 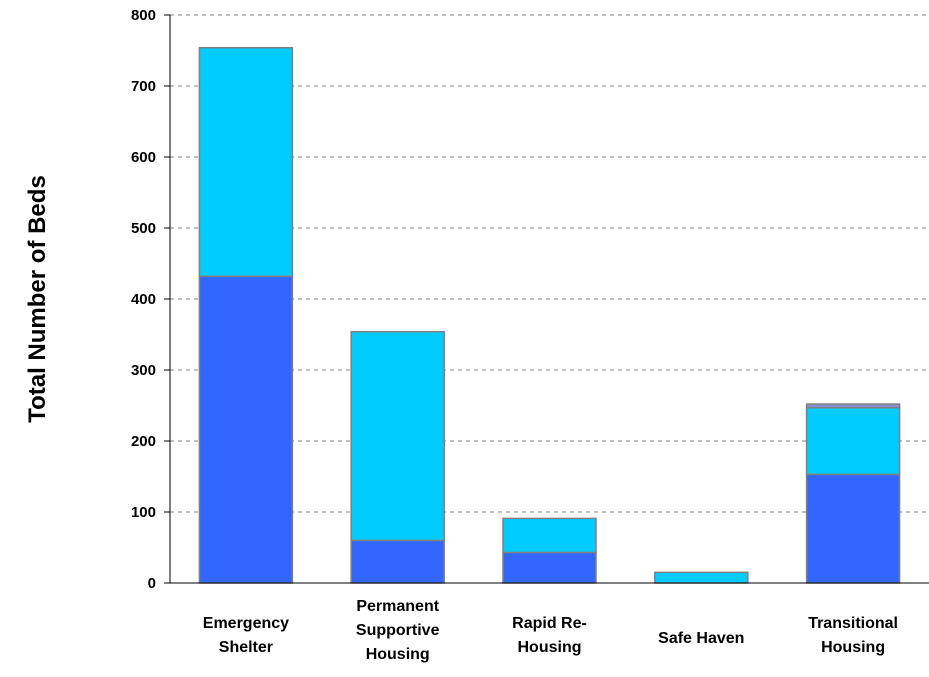 I want to click on category-label-line: Transitional, so click(x=853, y=623).